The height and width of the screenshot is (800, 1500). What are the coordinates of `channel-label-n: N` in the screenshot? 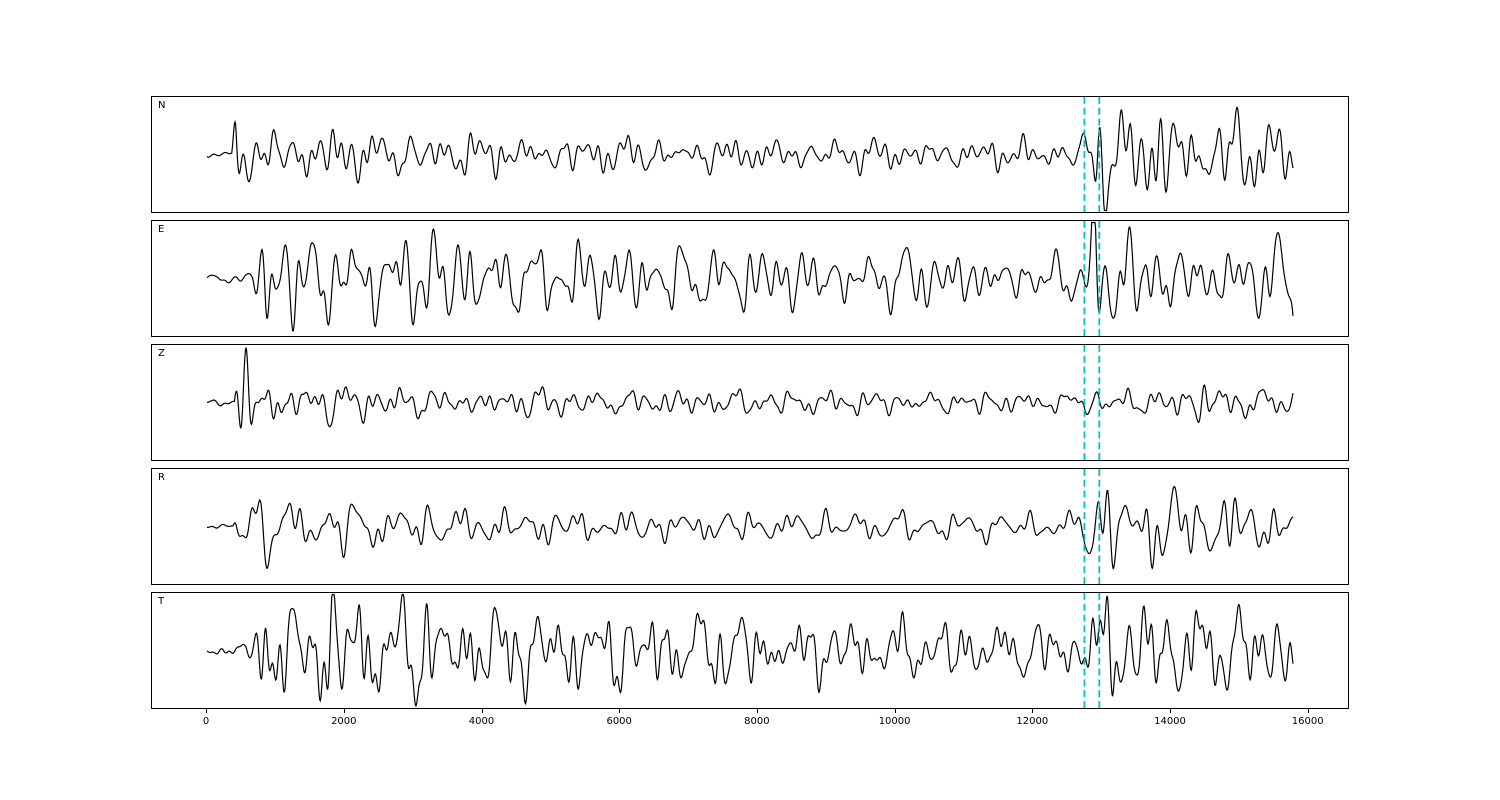 It's located at (162, 105).